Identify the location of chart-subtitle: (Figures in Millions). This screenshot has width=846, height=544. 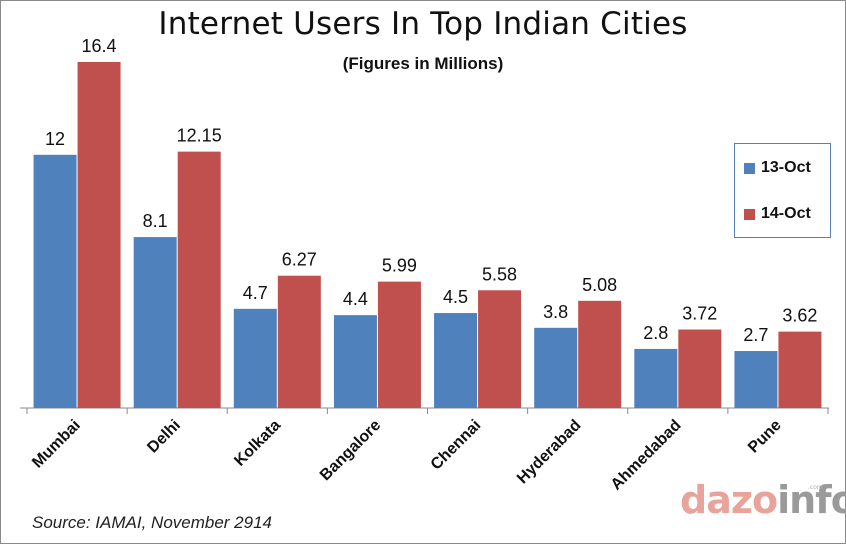
(423, 63).